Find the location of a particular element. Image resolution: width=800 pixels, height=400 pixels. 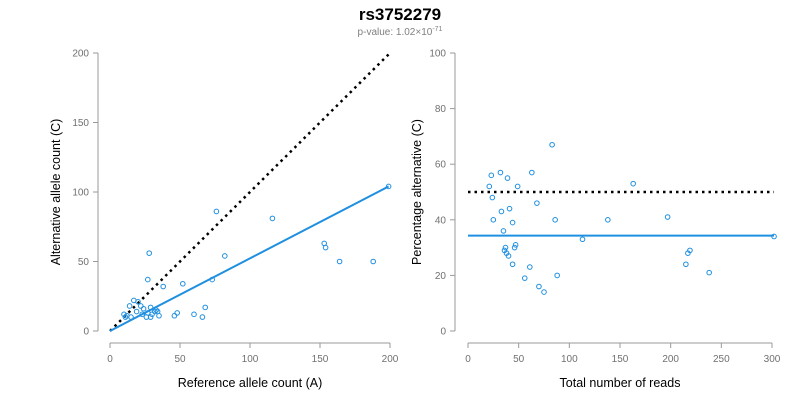

pvalue-exponent: -71 is located at coordinates (437, 29).